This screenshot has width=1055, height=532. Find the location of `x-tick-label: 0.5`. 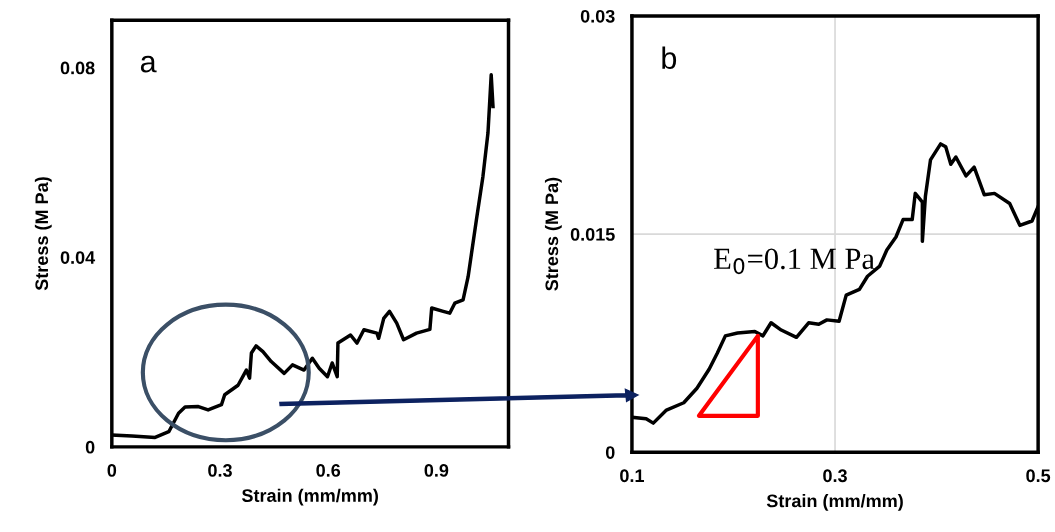

x-tick-label: 0.5 is located at coordinates (1038, 476).